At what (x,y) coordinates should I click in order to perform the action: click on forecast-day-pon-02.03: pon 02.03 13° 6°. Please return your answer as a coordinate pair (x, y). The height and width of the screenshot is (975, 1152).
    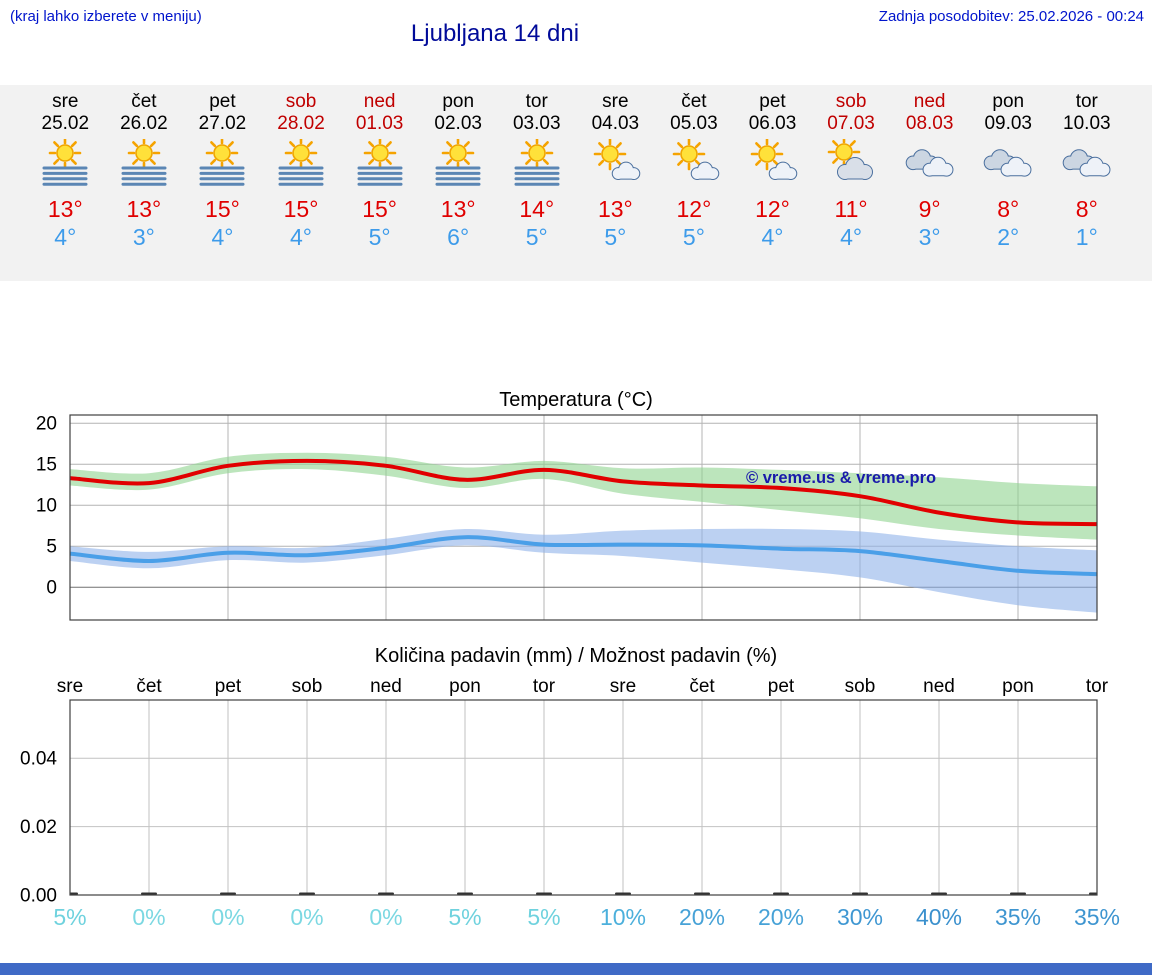
    Looking at the image, I should click on (458, 186).